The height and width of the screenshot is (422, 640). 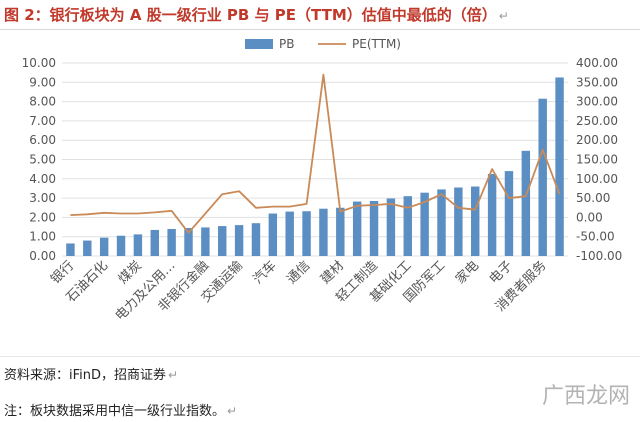 What do you see at coordinates (376, 44) in the screenshot?
I see `legend-pe-label: PE(TTM)` at bounding box center [376, 44].